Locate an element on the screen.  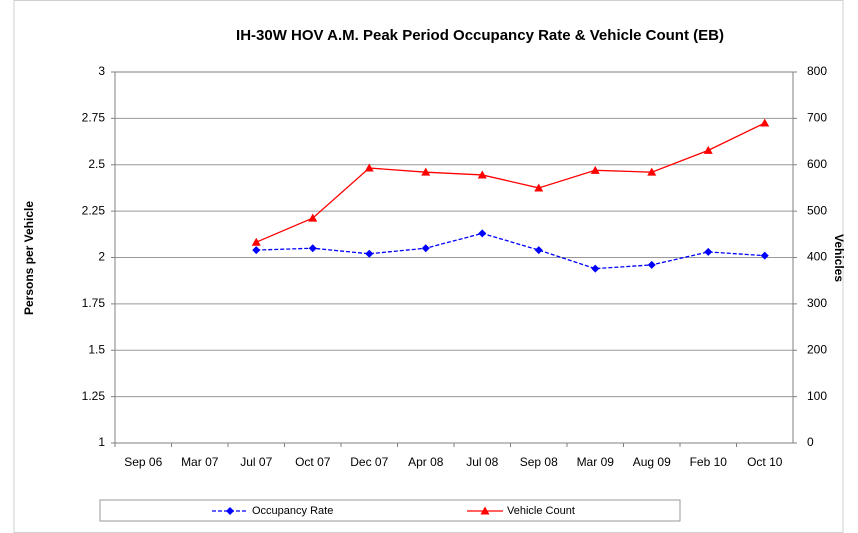
y-tick-label: 1.5 is located at coordinates (96, 349).